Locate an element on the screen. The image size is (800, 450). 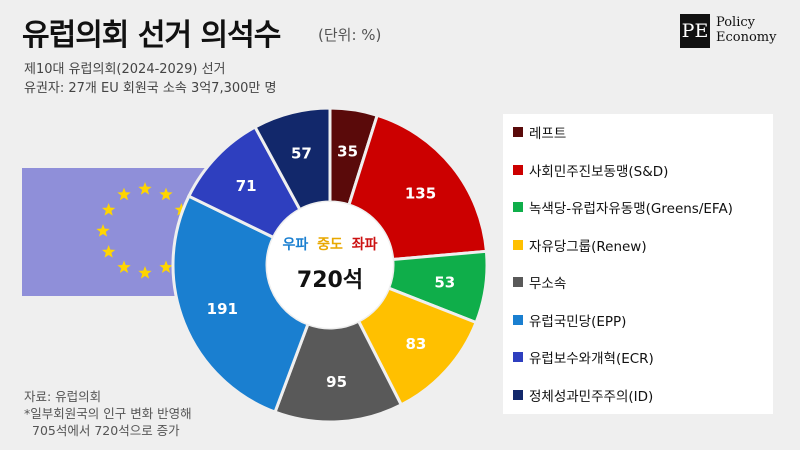
legend-item: 자유당그룹(Renew) is located at coordinates (580, 245).